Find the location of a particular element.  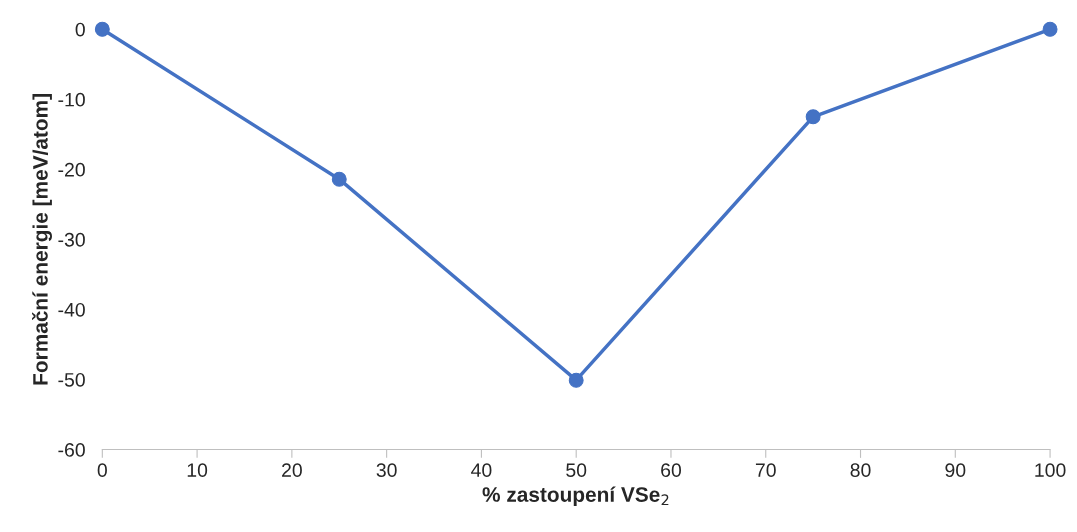

y-axis-title: Formační energie [meV/atom] is located at coordinates (42, 239).